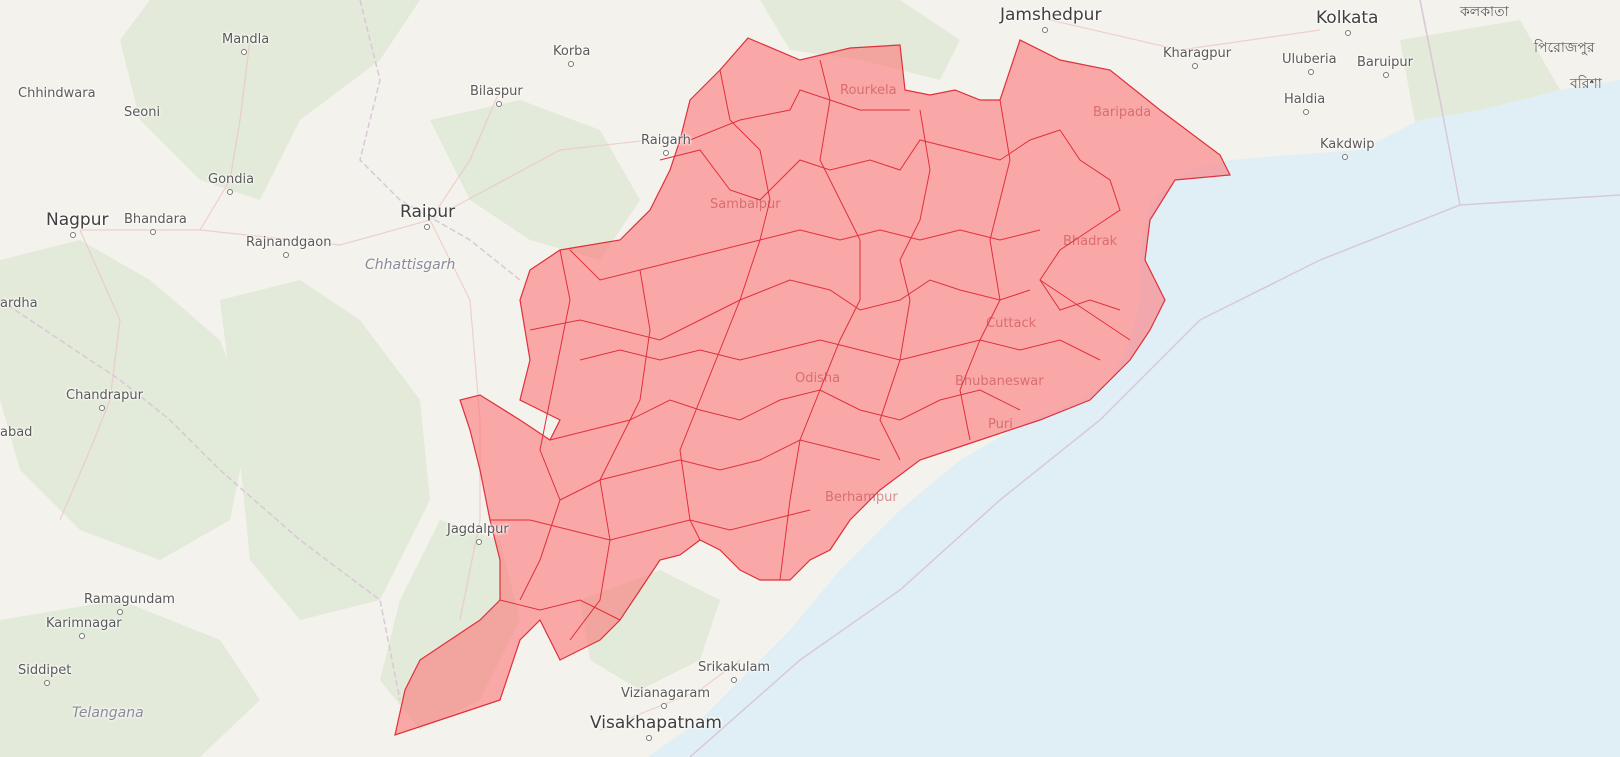 The width and height of the screenshot is (1620, 757). Describe the element at coordinates (108, 713) in the screenshot. I see `region-label-telangana: Telangana` at that location.